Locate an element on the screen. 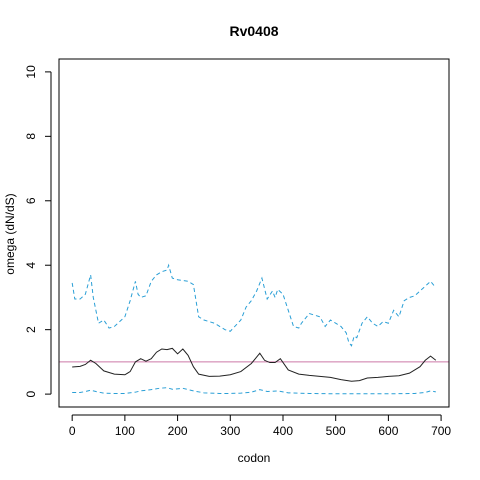 This screenshot has width=480, height=480. x-tick-label: 700 is located at coordinates (441, 431).